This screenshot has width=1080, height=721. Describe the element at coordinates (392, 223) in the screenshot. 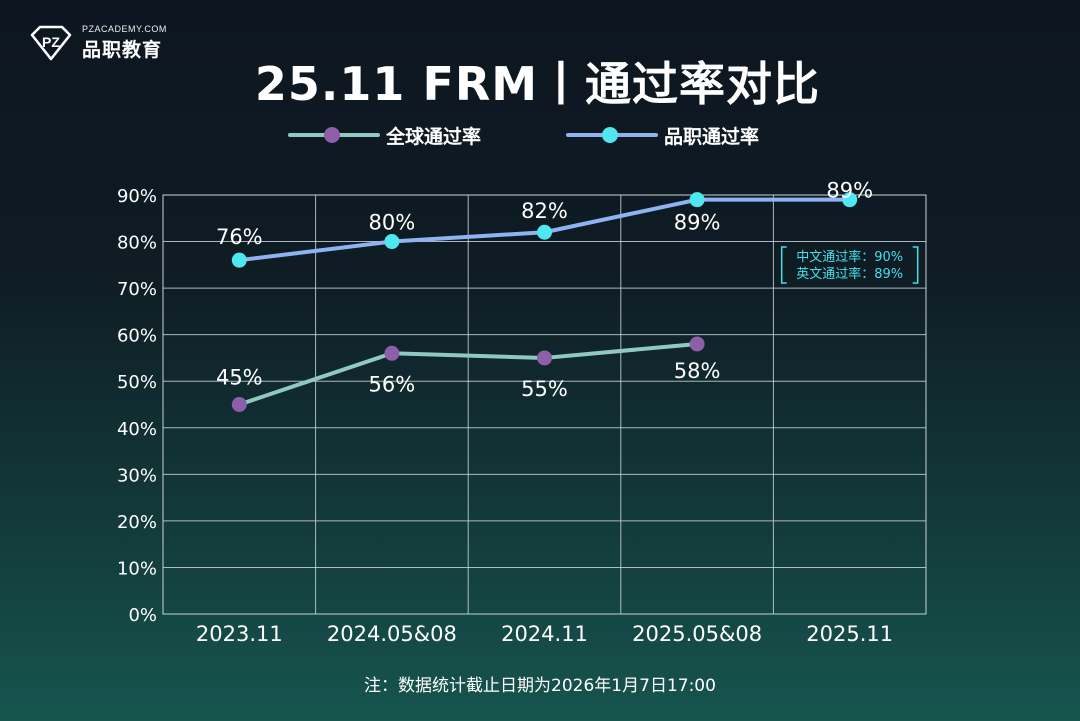

I see `data-label-pinzhi: 80%` at that location.